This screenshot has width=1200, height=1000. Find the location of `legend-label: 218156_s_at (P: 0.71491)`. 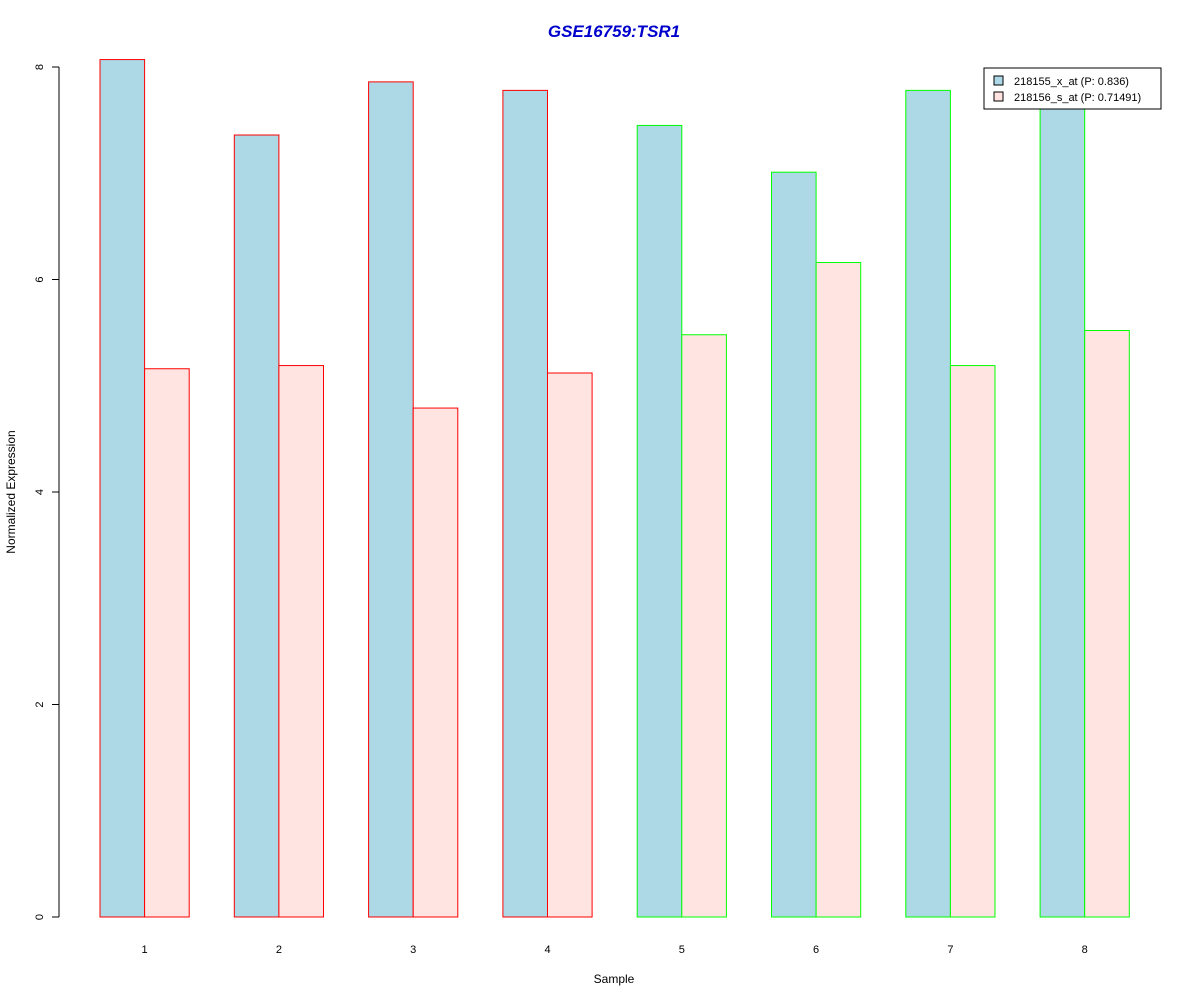

legend-label: 218156_s_at (P: 0.71491) is located at coordinates (1077, 98).